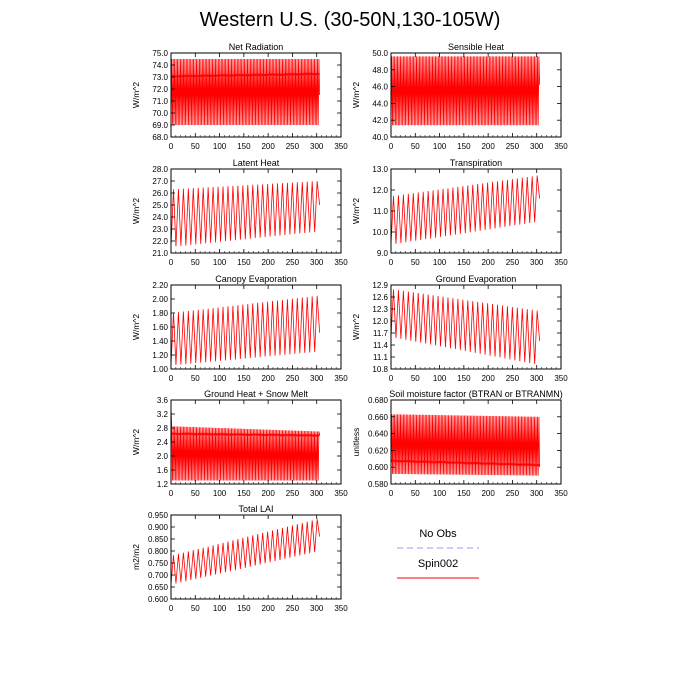 Image resolution: width=700 pixels, height=700 pixels. Describe the element at coordinates (160, 327) in the screenshot. I see `y-tick-label: 1.60` at that location.